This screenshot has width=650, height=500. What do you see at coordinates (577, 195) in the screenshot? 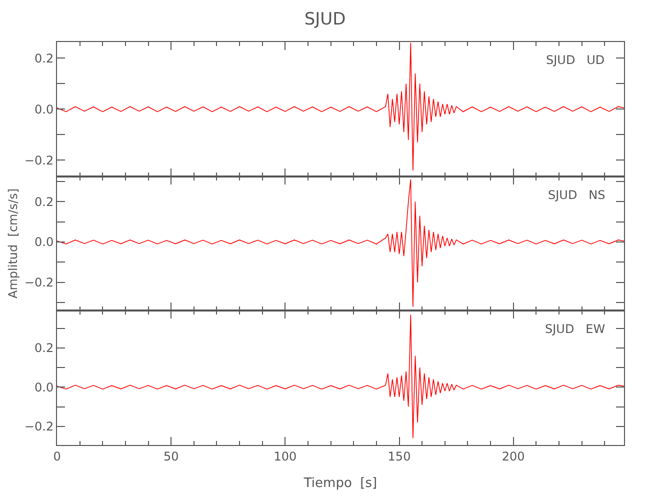
I see `annotation: SJUD NS` at bounding box center [577, 195].